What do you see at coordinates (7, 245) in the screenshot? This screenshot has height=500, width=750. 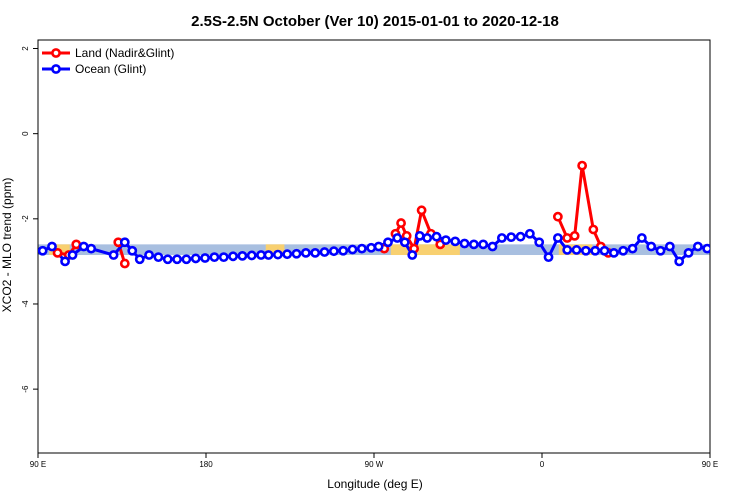 I see `y-axis-label: XCO2 - MLO trend (ppm)` at bounding box center [7, 245].